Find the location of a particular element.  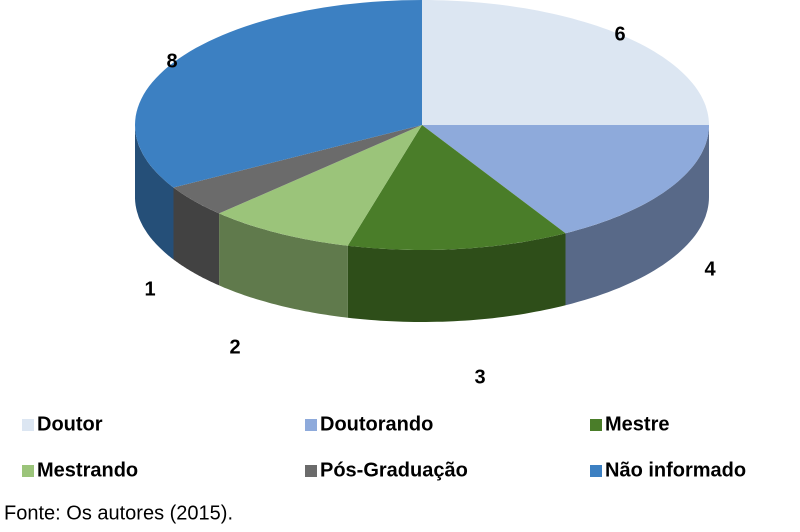

legend-label: Mestre is located at coordinates (637, 424).